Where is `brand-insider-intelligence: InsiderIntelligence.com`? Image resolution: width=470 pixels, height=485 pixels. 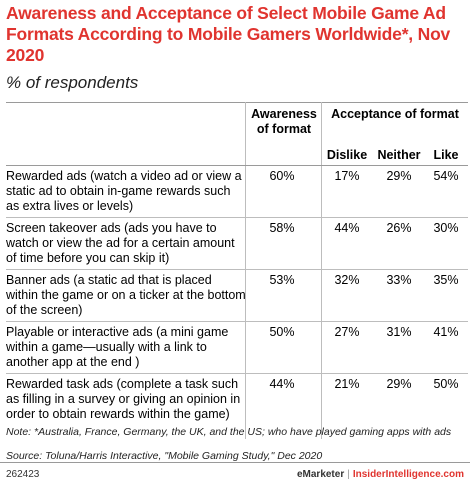 brand-insider-intelligence: InsiderIntelligence.com is located at coordinates (408, 474).